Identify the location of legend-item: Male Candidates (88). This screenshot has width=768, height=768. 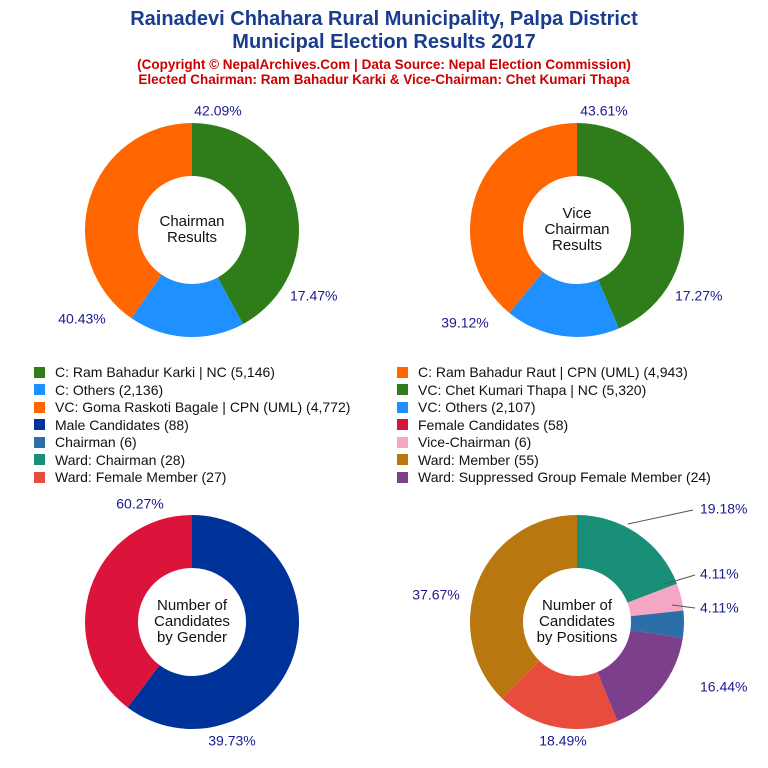
(111, 425).